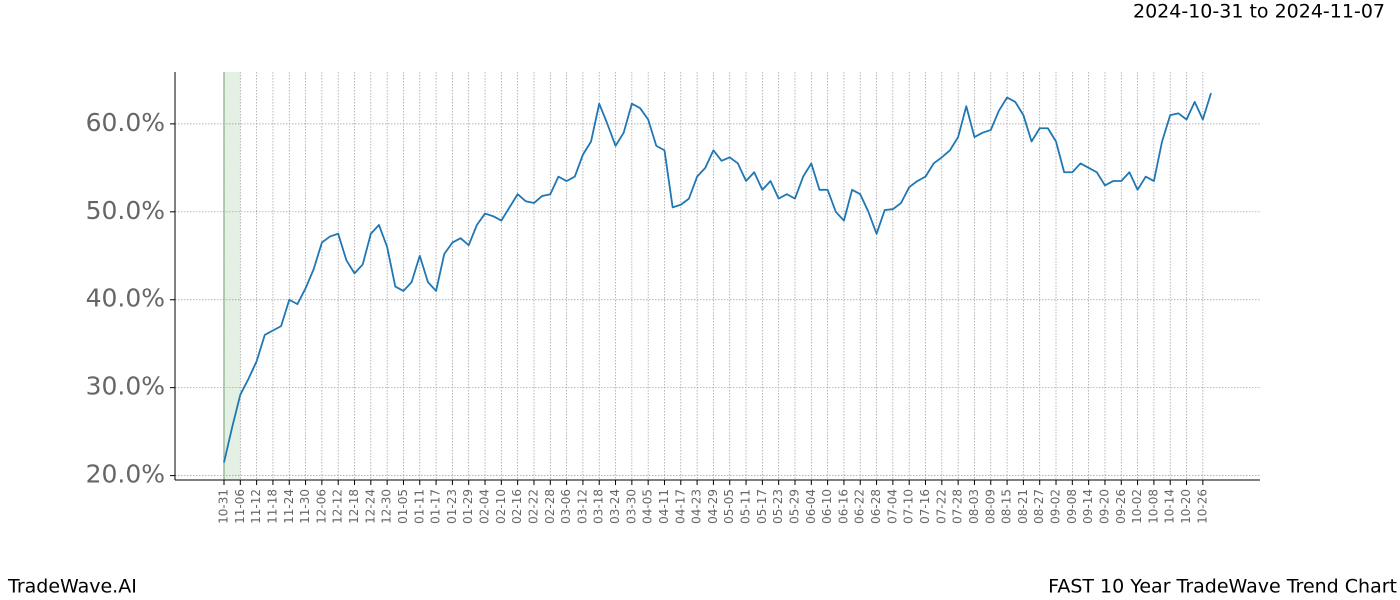 This screenshot has width=1400, height=600. Describe the element at coordinates (599, 506) in the screenshot. I see `x-tick-label: 03-18` at that location.